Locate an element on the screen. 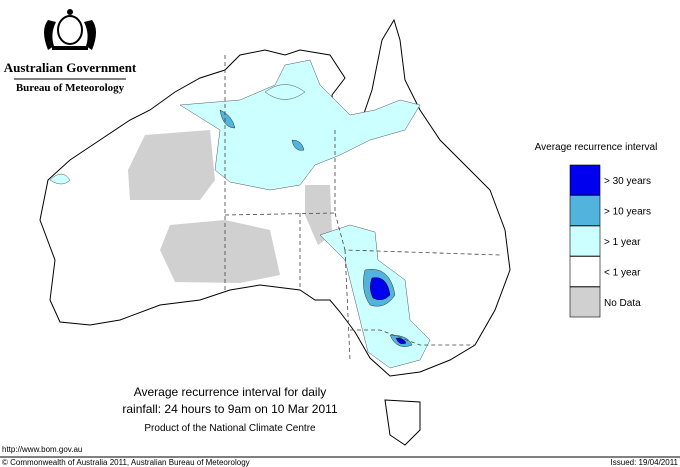 The height and width of the screenshot is (467, 680). caption-line: rainfall: 24 hours to 9am on 10 Mar 2011 is located at coordinates (230, 409).